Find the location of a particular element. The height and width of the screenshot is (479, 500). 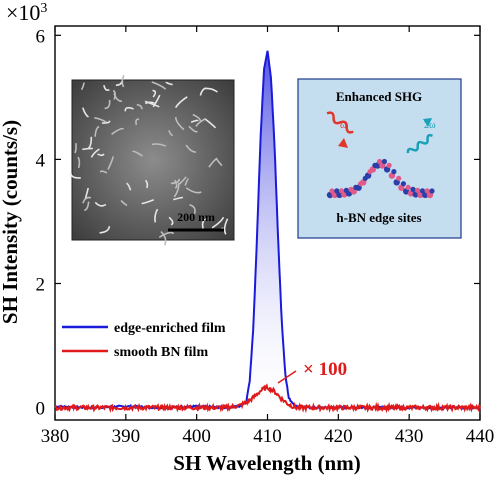

hbn-lattice is located at coordinates (380, 178).